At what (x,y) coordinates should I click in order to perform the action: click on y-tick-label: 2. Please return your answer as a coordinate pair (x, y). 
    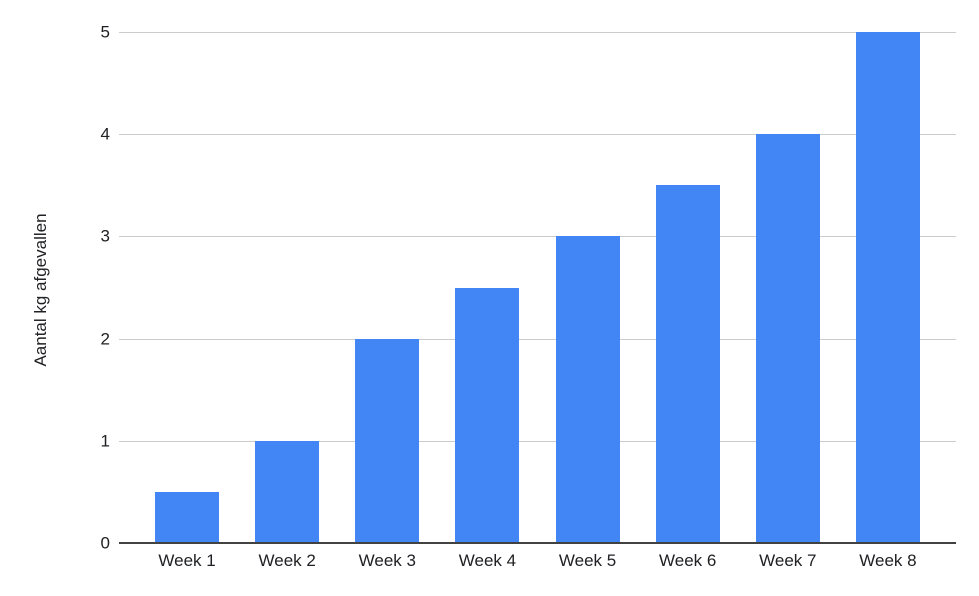
    Looking at the image, I should click on (105, 339).